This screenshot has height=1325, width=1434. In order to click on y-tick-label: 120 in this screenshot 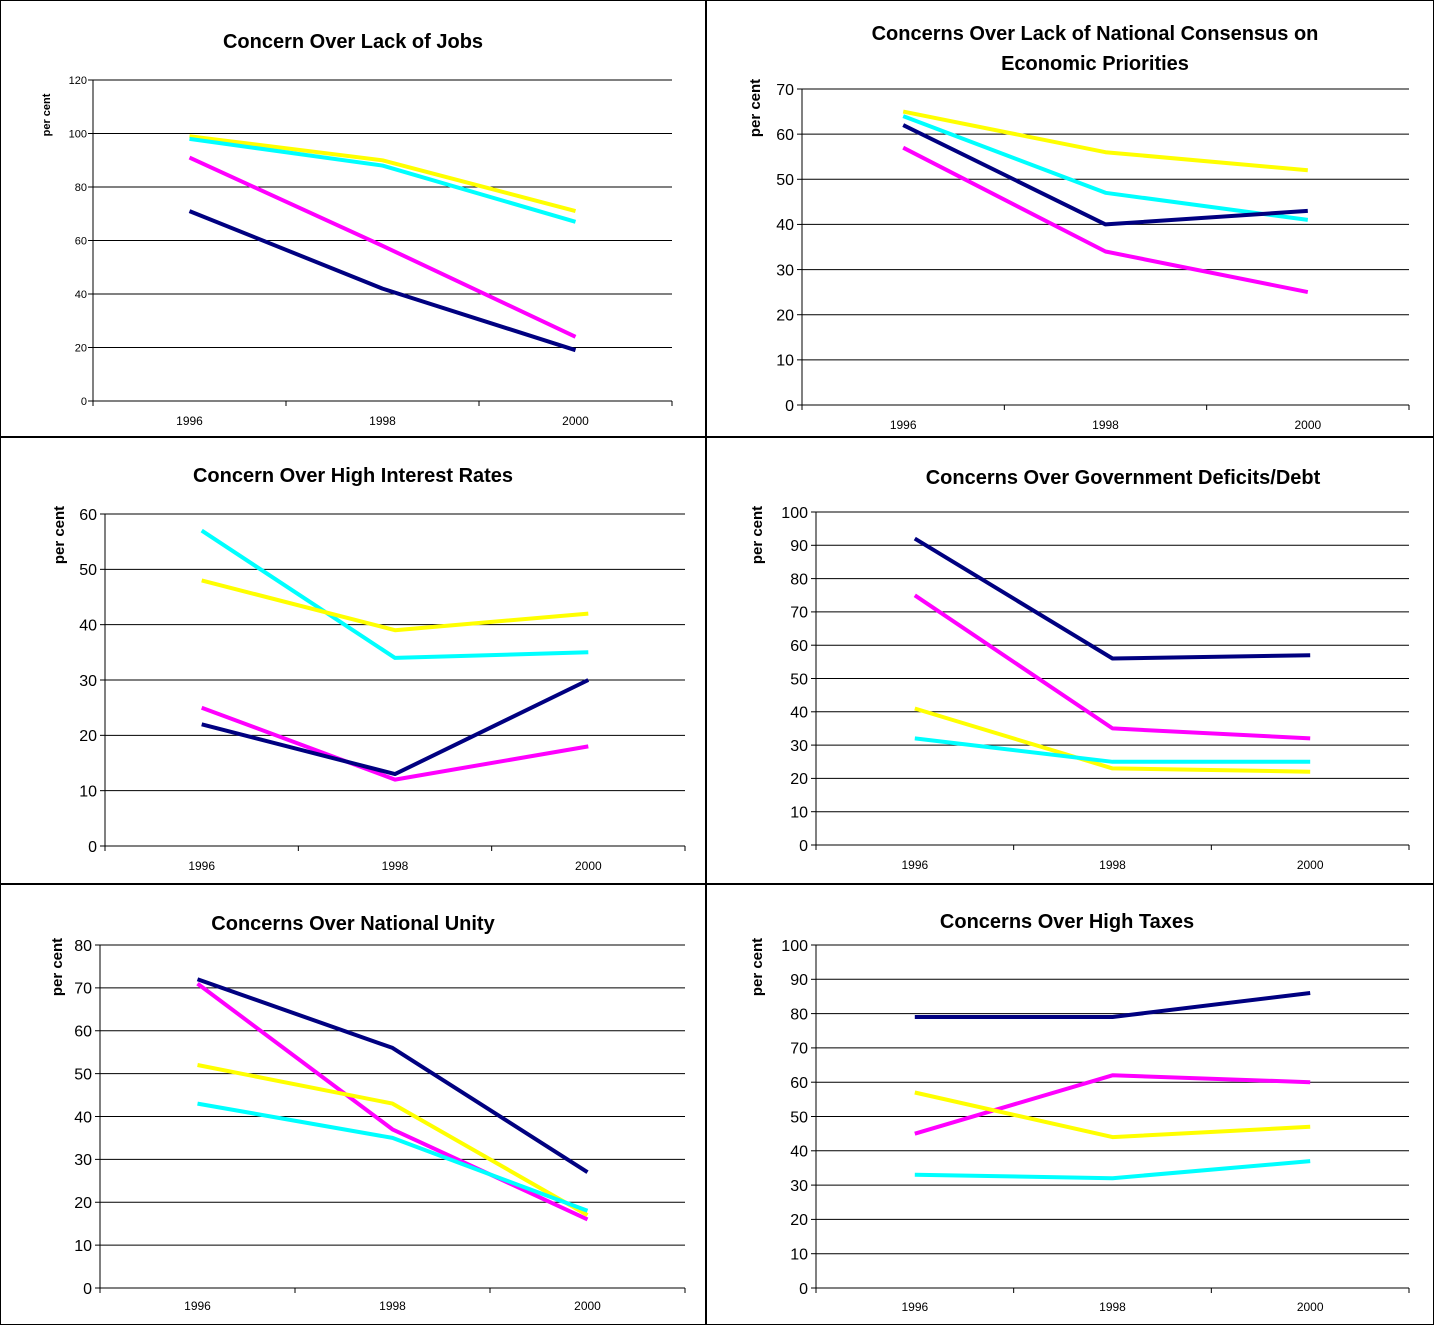, I will do `click(78, 81)`.